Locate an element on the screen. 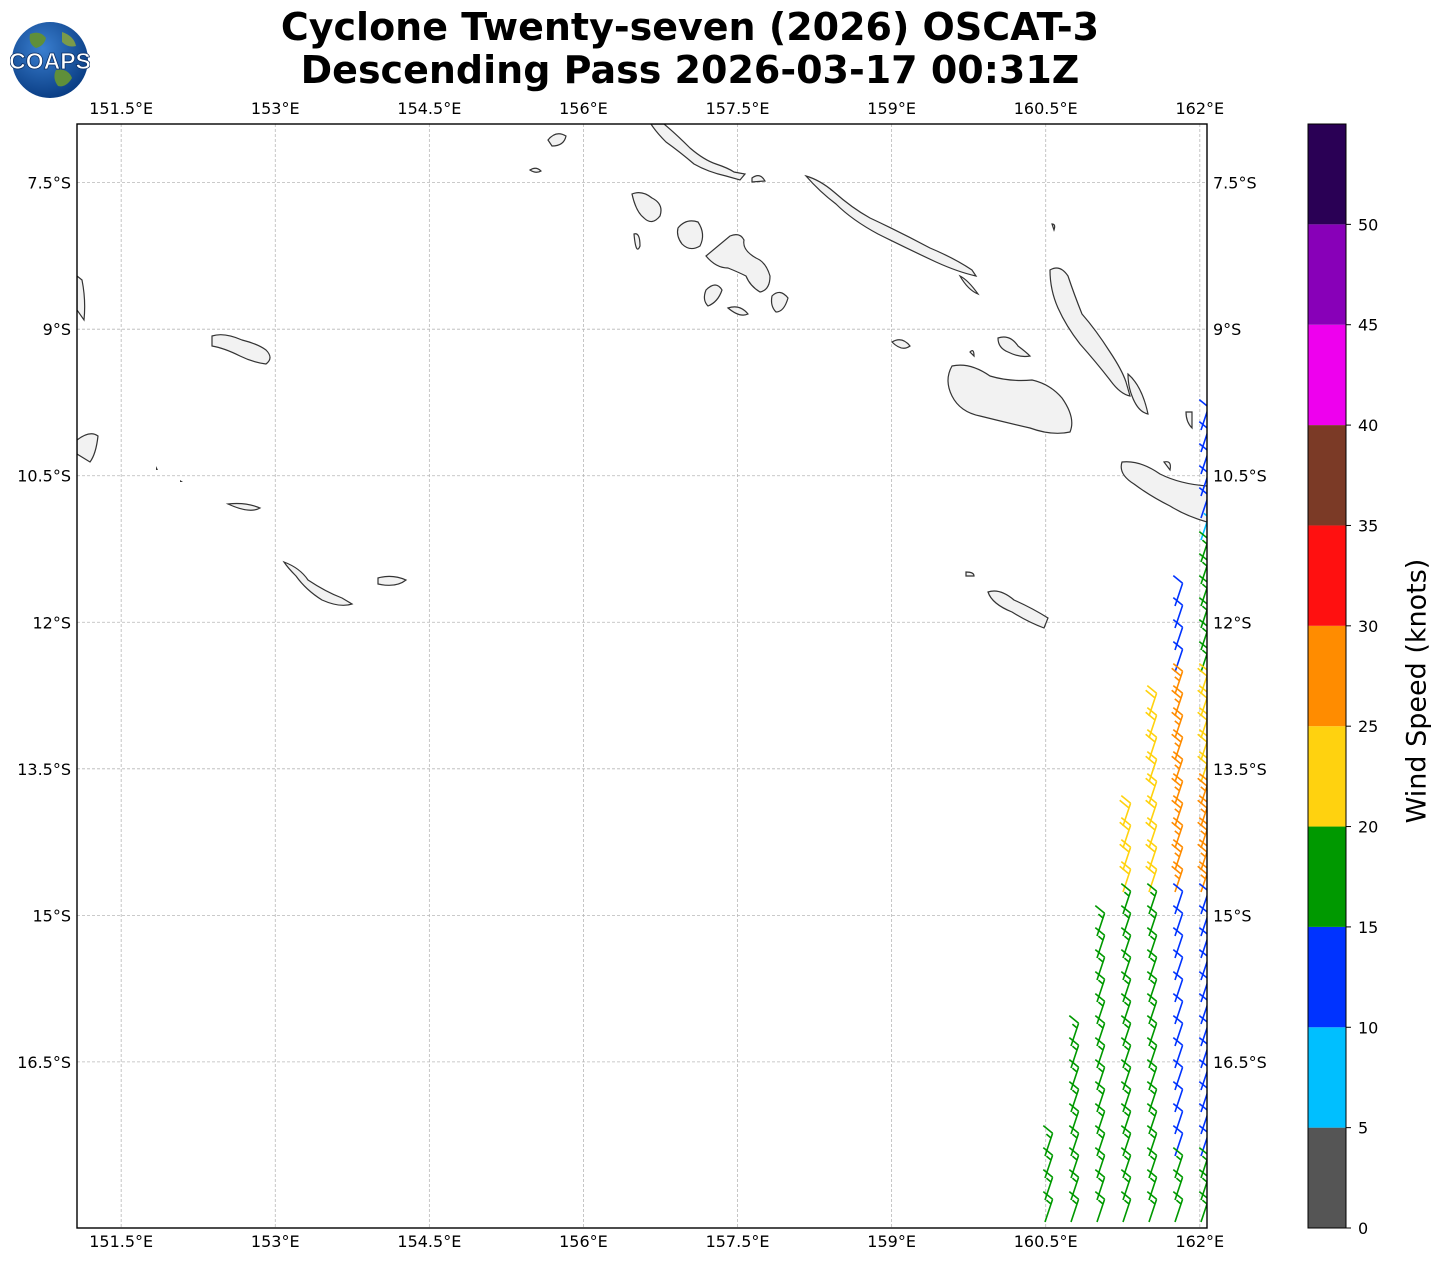 This screenshot has width=1445, height=1264. globe-logo-icon: COAPS is located at coordinates (50, 60).